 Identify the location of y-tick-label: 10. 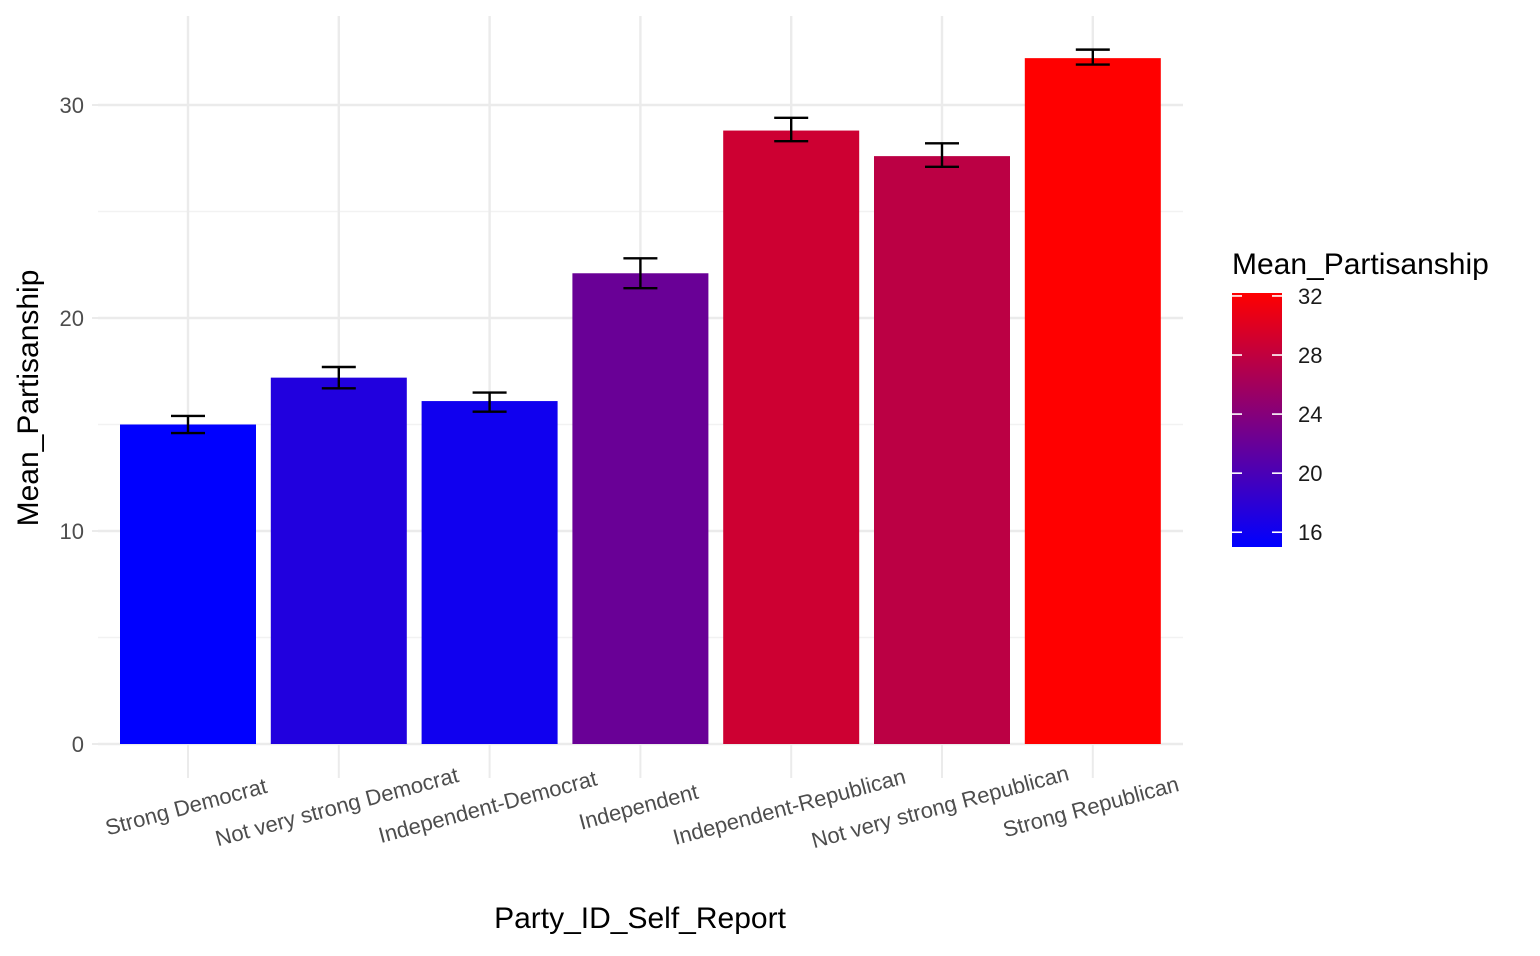
(72, 531).